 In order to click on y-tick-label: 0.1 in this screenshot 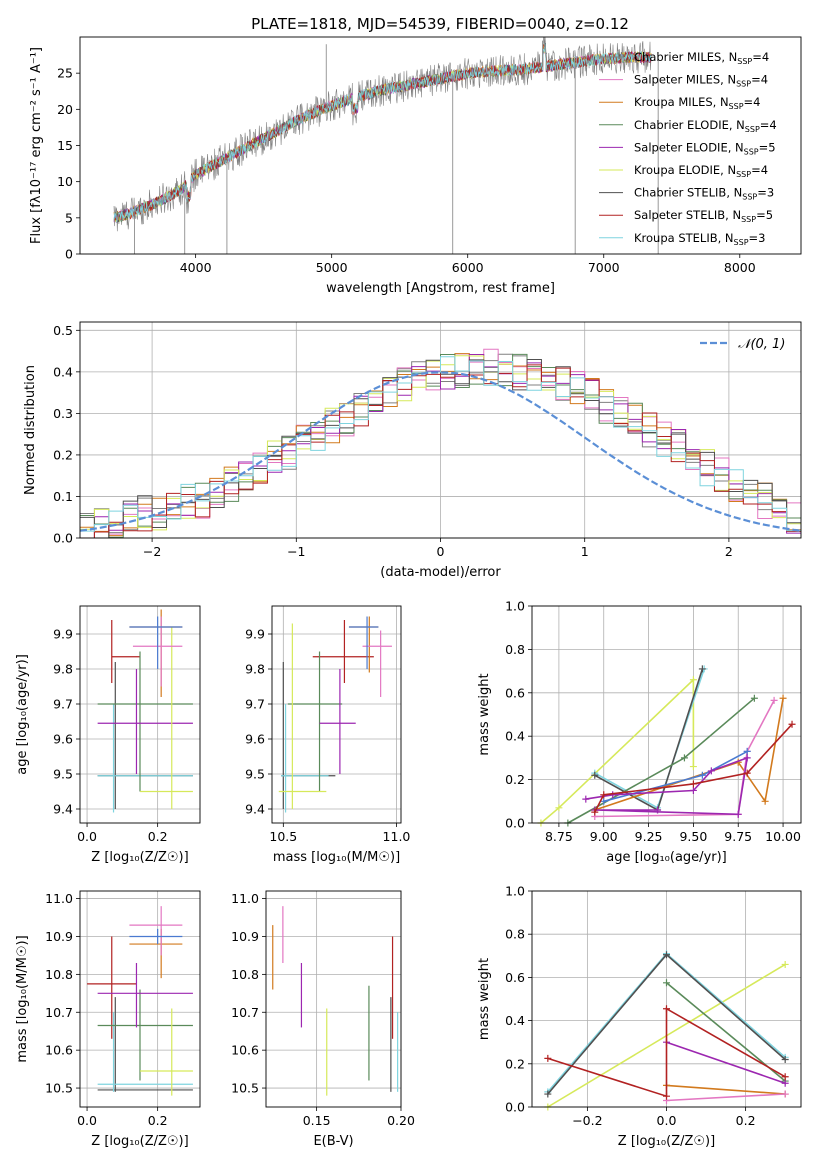, I will do `click(63, 496)`.